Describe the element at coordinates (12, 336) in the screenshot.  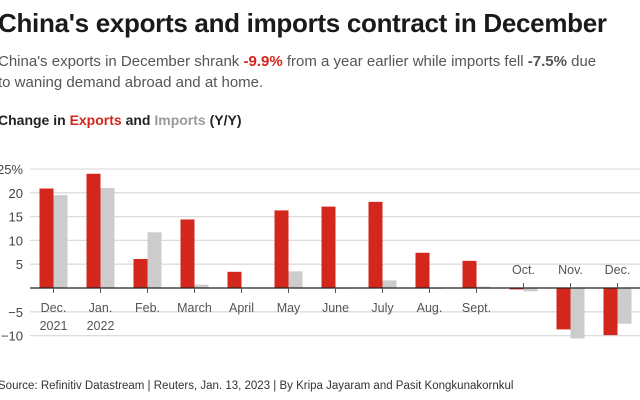
I see `y-tick-label: −10` at that location.